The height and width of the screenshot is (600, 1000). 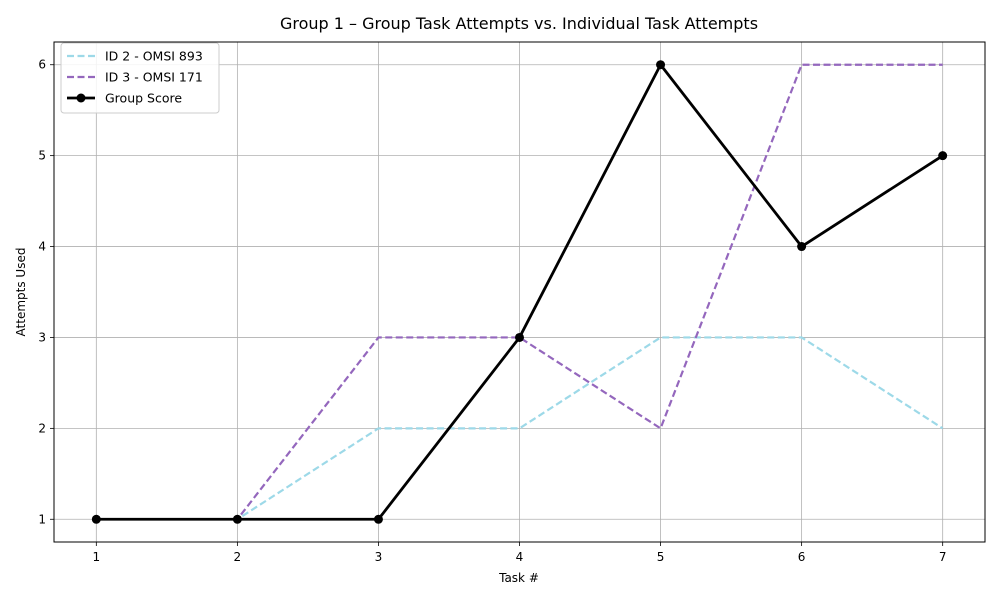 What do you see at coordinates (42, 519) in the screenshot?
I see `y-tick-label: 1` at bounding box center [42, 519].